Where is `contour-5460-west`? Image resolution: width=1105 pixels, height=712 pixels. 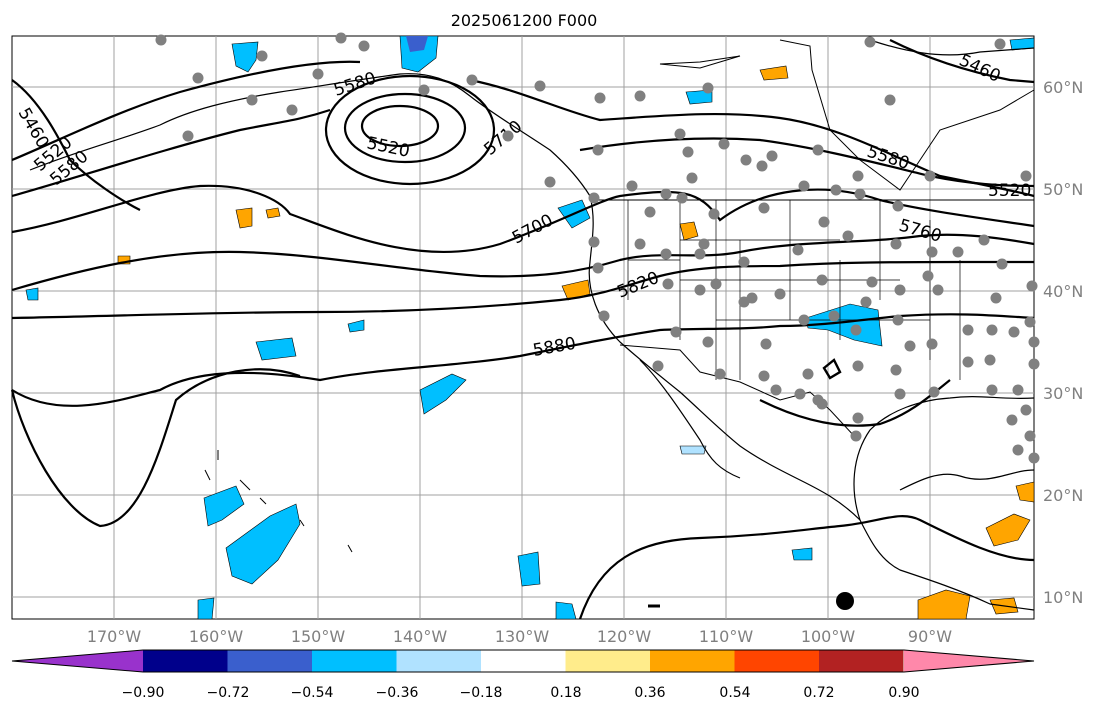
contour-5460-west is located at coordinates (76, 145).